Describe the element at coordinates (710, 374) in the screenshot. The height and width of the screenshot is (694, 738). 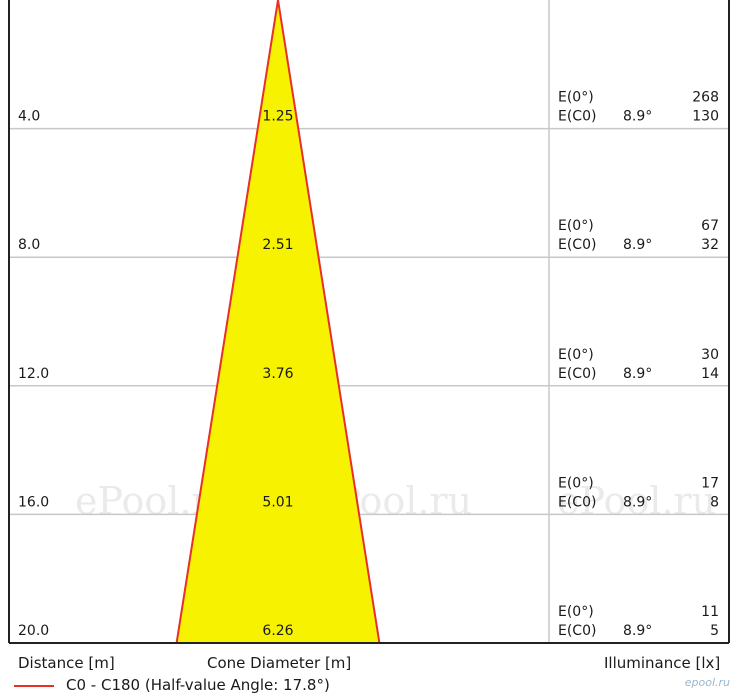
I see `ec0-value: 14` at that location.